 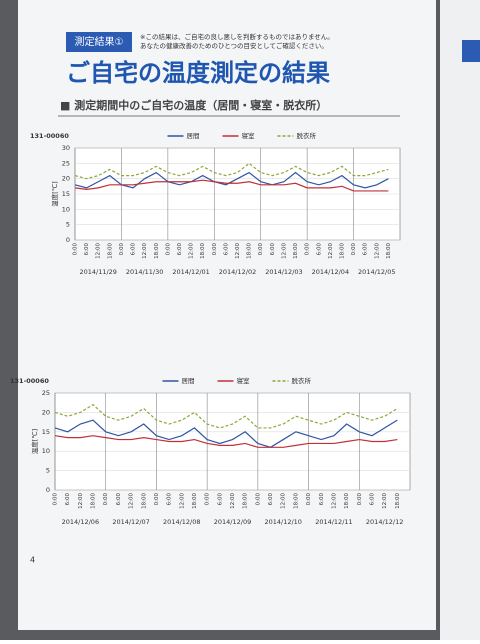 I want to click on legend-label: 脱衣所, so click(x=307, y=135).